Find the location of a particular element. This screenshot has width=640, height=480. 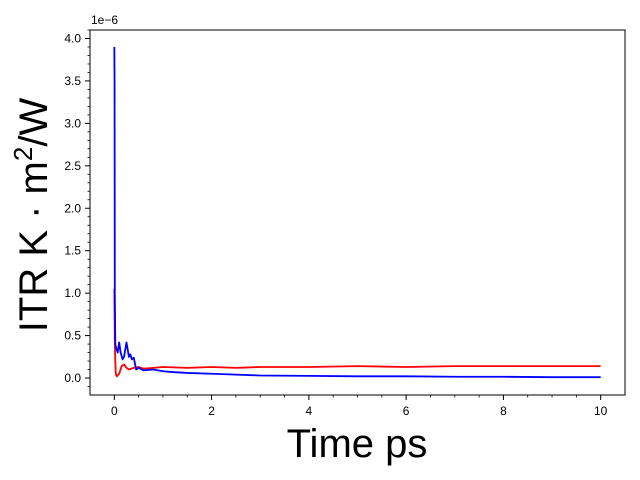

y-axis-label: ITR K · m2/W is located at coordinates (32, 215).